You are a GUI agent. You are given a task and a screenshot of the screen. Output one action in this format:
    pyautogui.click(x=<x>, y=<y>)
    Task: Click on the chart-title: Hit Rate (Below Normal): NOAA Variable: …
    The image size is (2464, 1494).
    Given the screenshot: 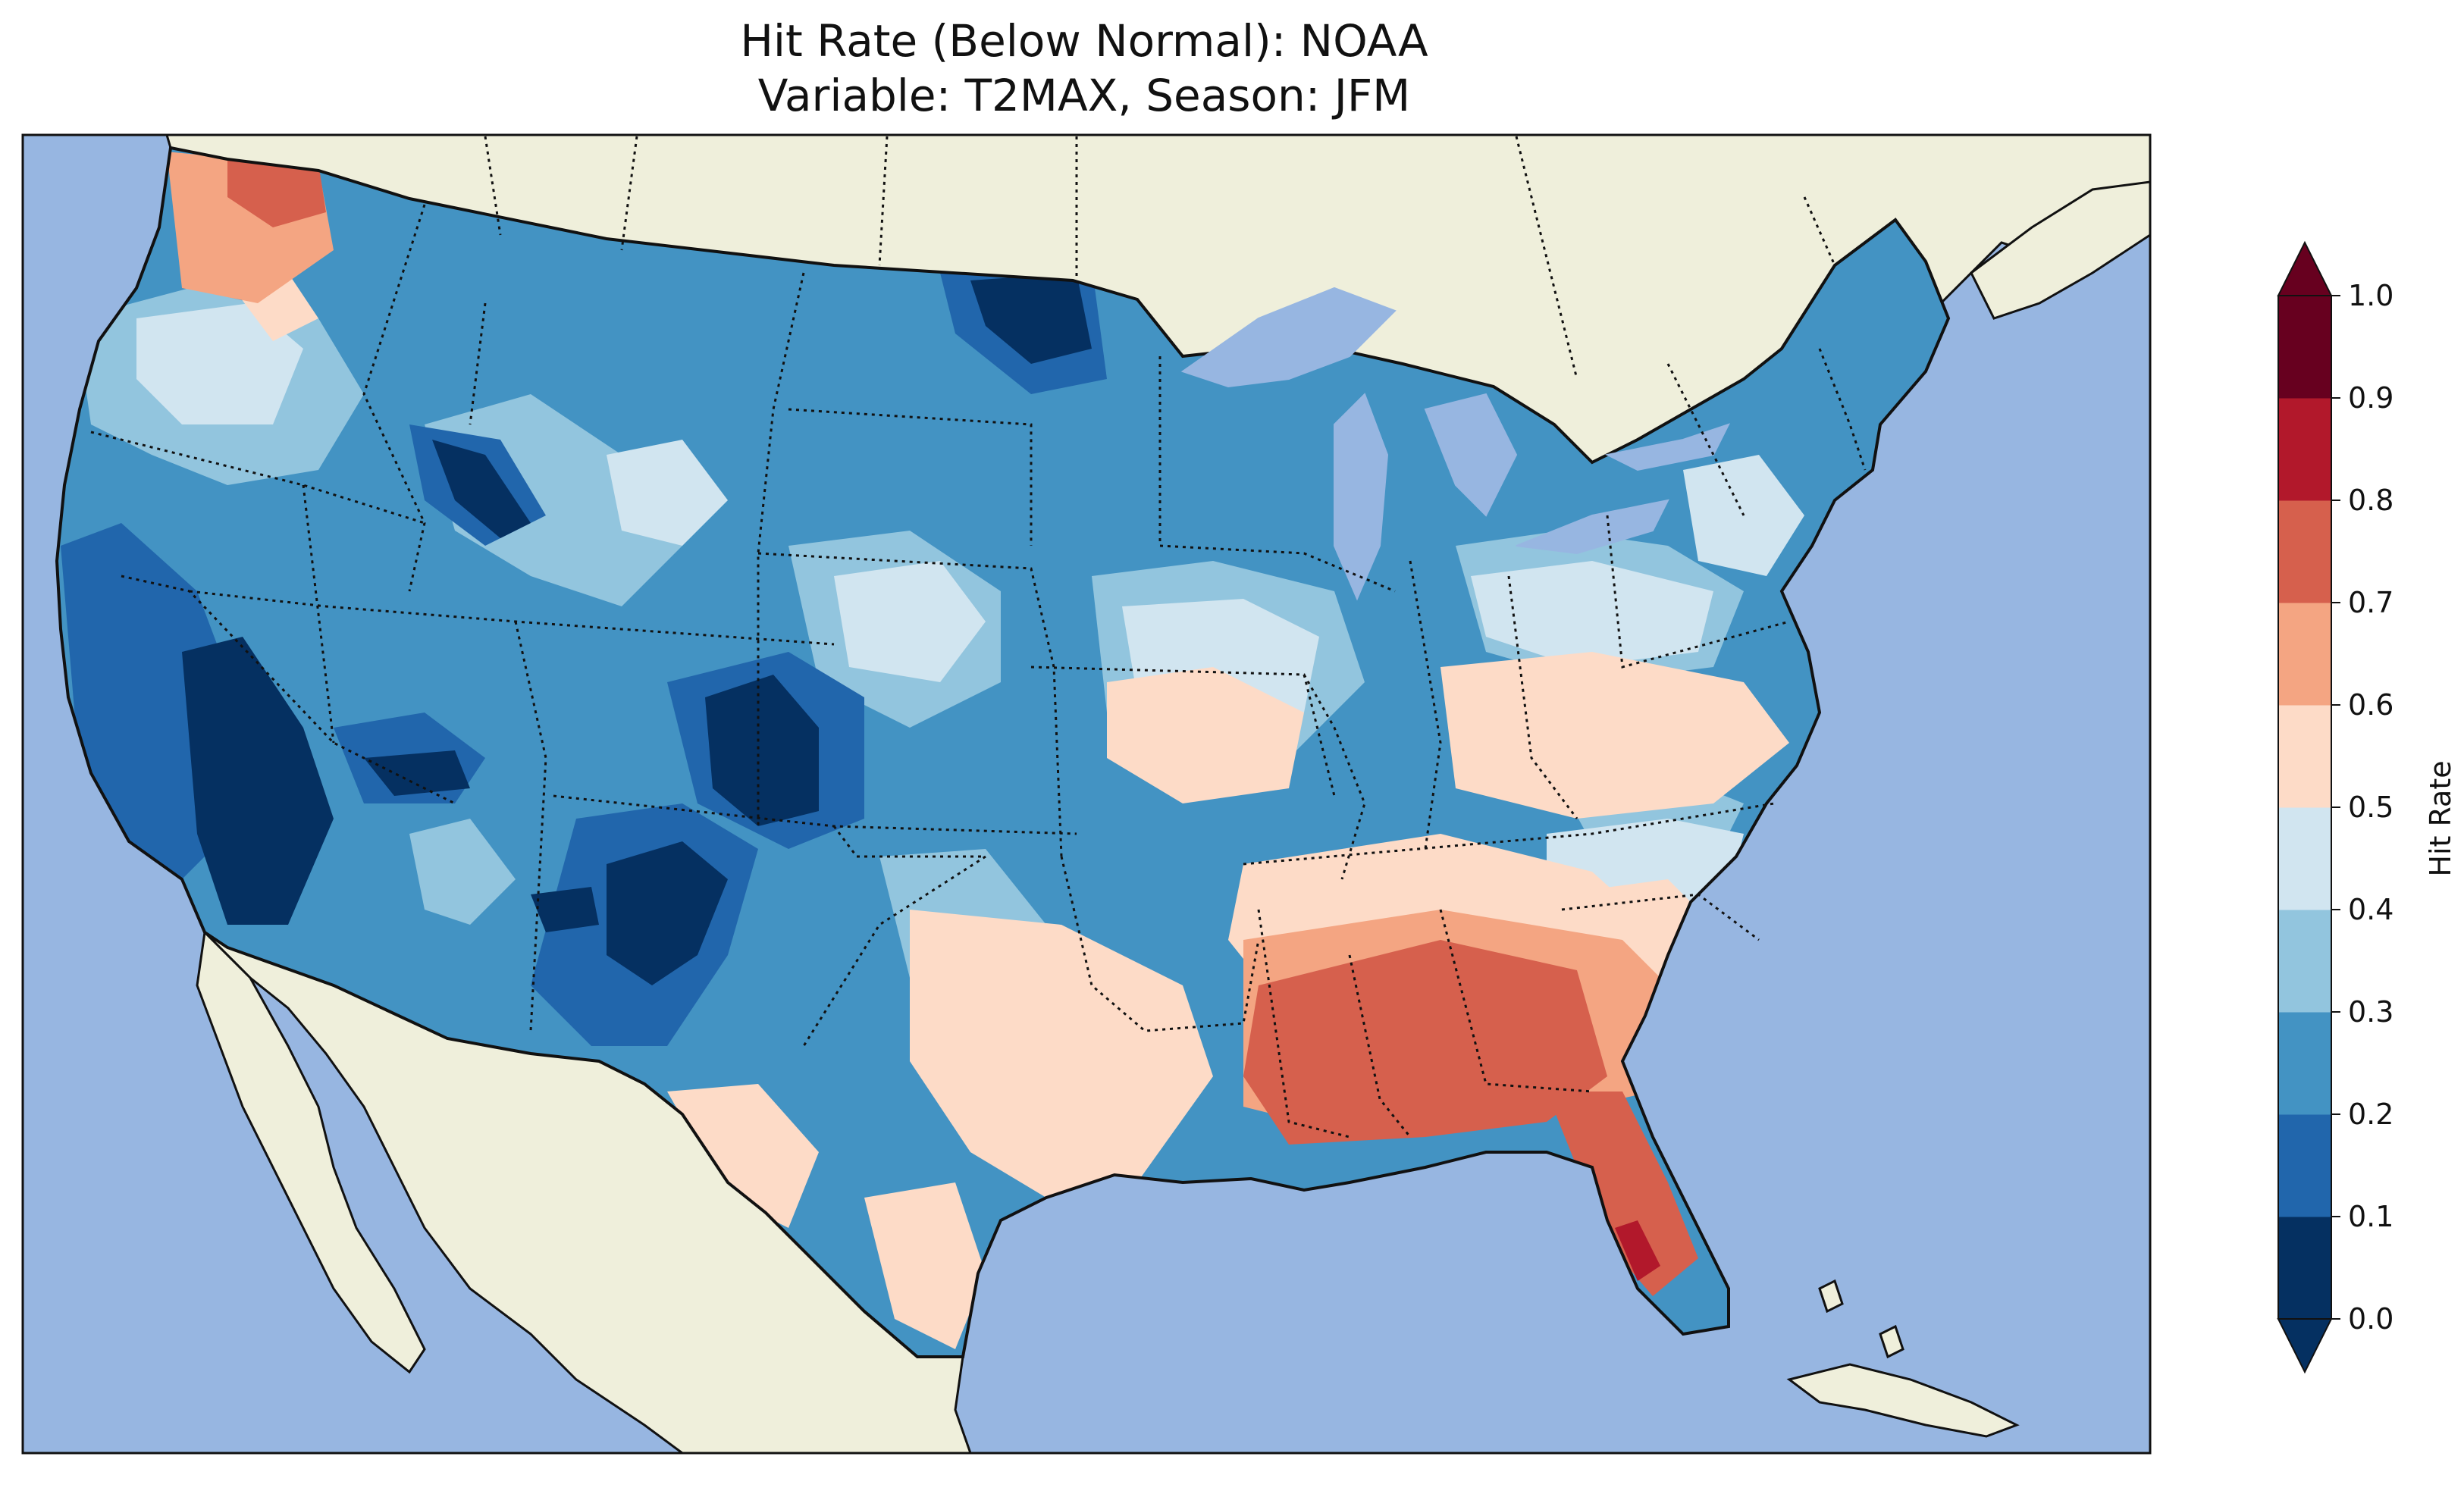 What is the action you would take?
    pyautogui.click(x=1084, y=68)
    